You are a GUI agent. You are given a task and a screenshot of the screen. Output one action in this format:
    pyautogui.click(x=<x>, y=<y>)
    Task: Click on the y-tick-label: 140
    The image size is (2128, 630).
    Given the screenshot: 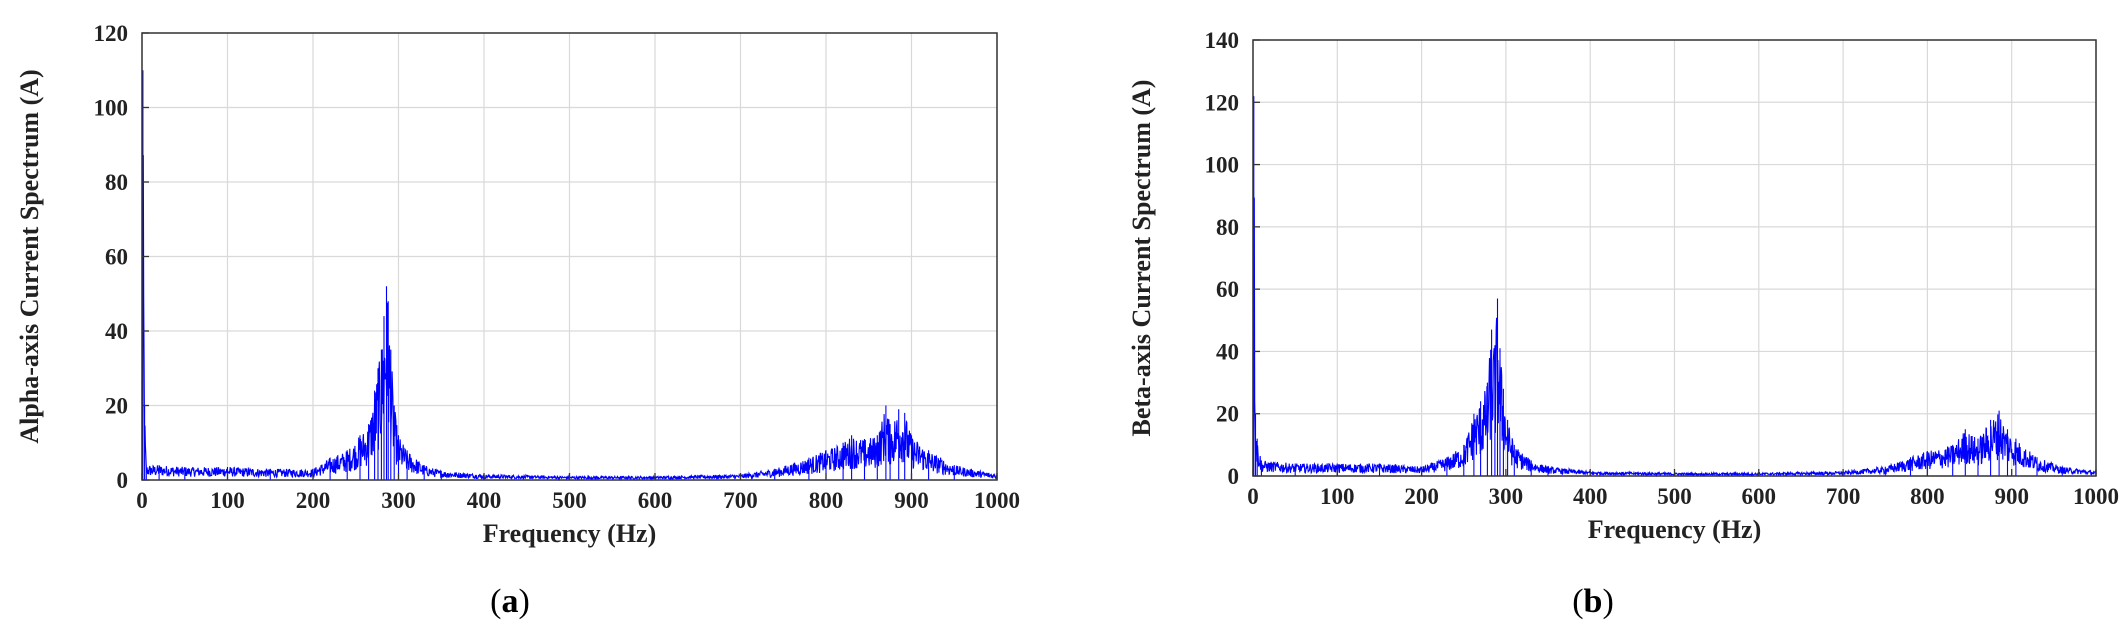 What is the action you would take?
    pyautogui.click(x=1222, y=40)
    